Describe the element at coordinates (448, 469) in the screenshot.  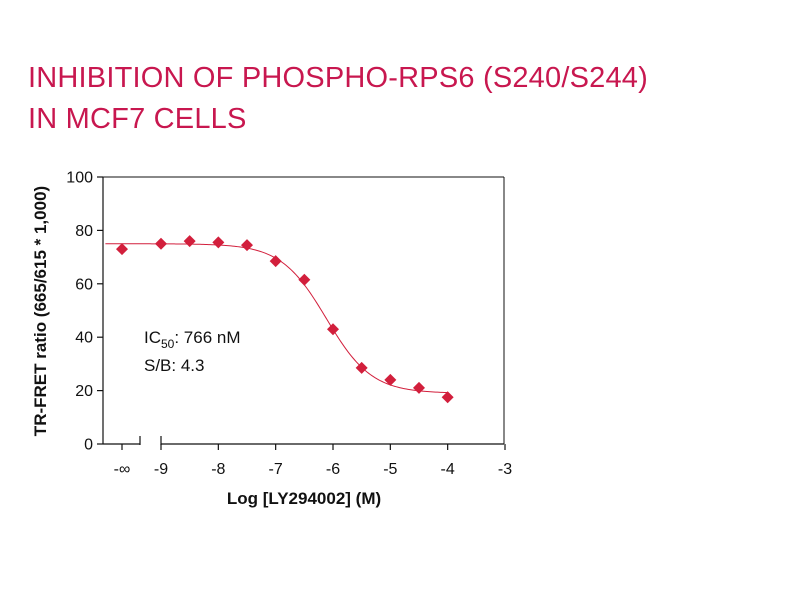
I see `x-tick-label: -4` at that location.